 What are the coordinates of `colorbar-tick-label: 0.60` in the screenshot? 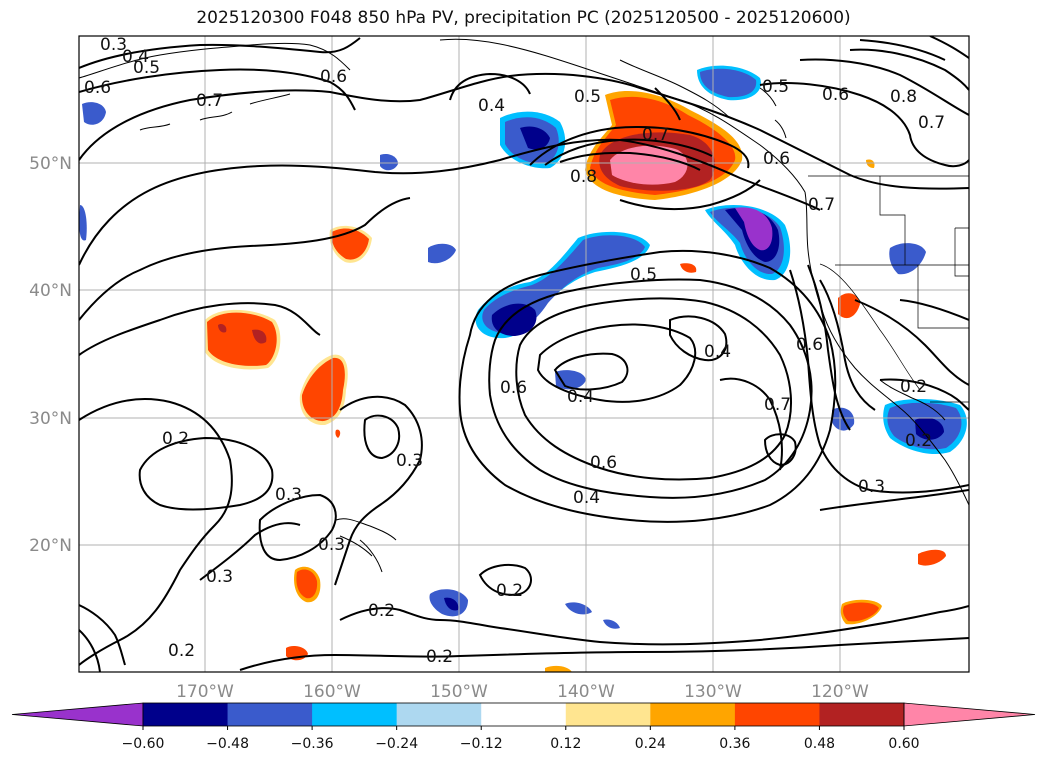 It's located at (903, 744).